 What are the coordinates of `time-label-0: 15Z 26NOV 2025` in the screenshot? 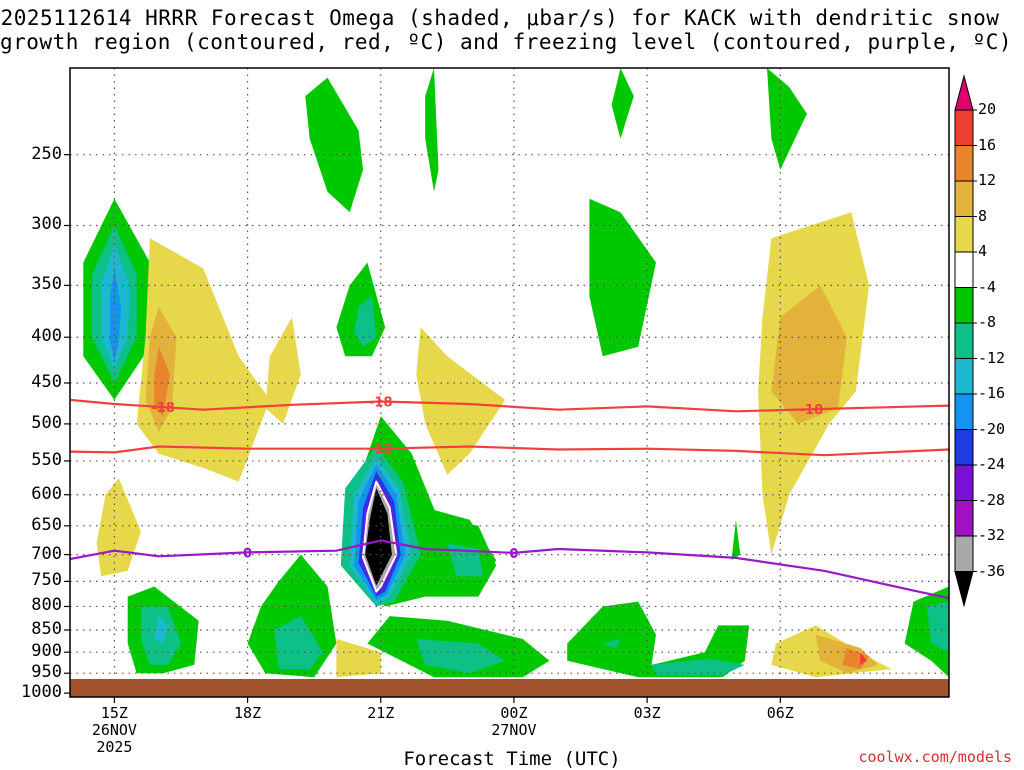 It's located at (114, 730).